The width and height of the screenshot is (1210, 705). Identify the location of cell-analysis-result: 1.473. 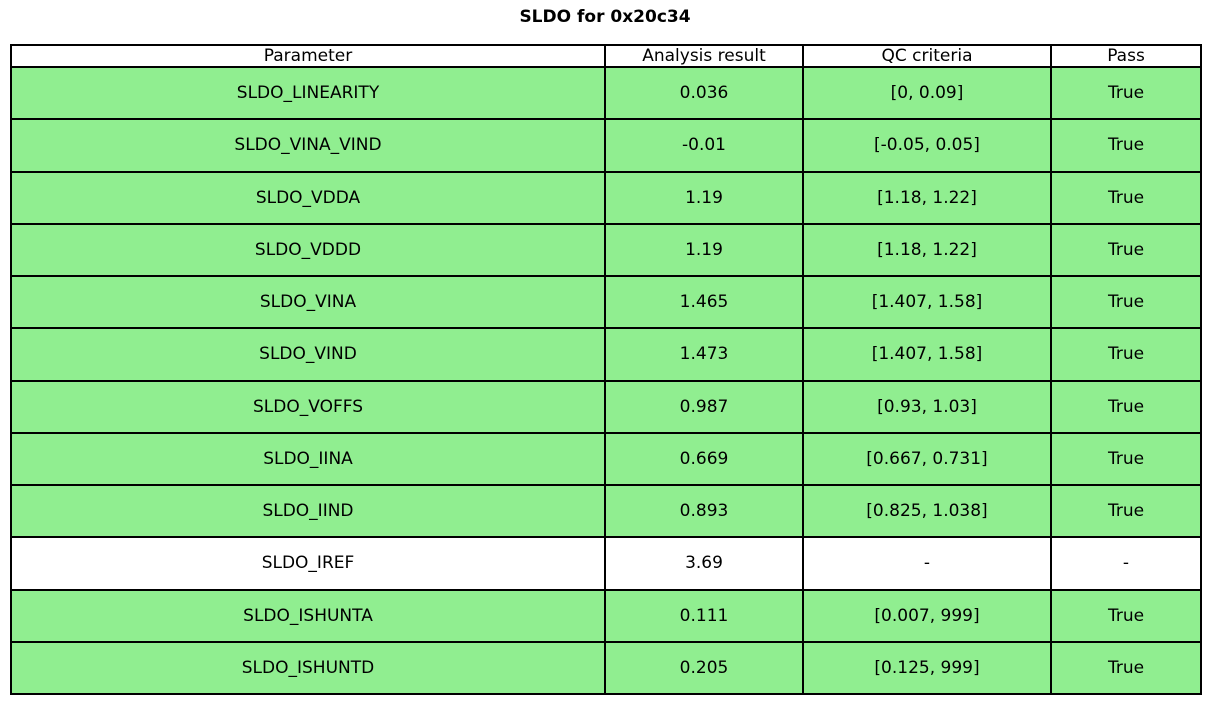
(704, 354).